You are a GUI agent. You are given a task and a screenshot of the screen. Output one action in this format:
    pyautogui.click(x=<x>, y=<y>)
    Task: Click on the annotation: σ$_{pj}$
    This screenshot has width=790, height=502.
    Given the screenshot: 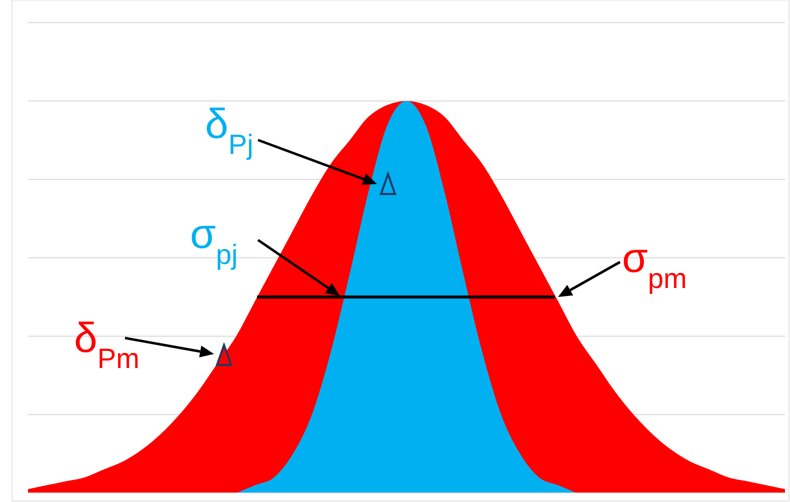 What is the action you would take?
    pyautogui.click(x=214, y=240)
    